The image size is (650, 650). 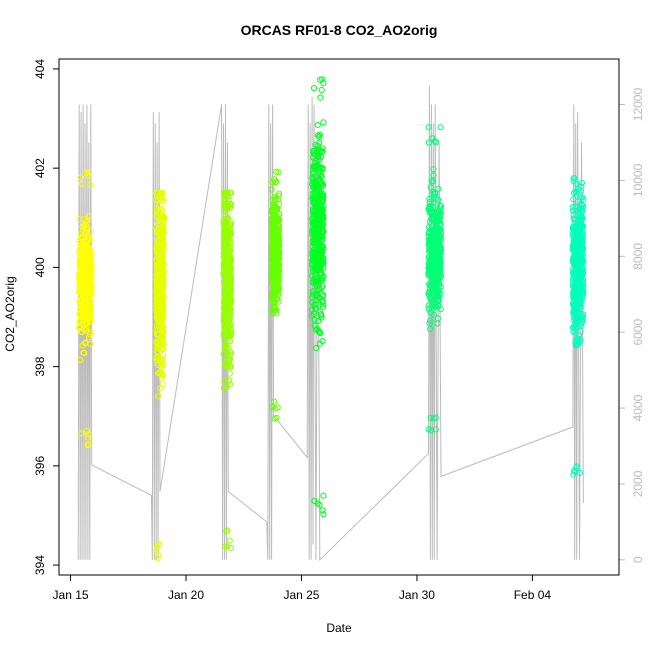 I want to click on y2-tick-label: 12000, so click(x=638, y=105).